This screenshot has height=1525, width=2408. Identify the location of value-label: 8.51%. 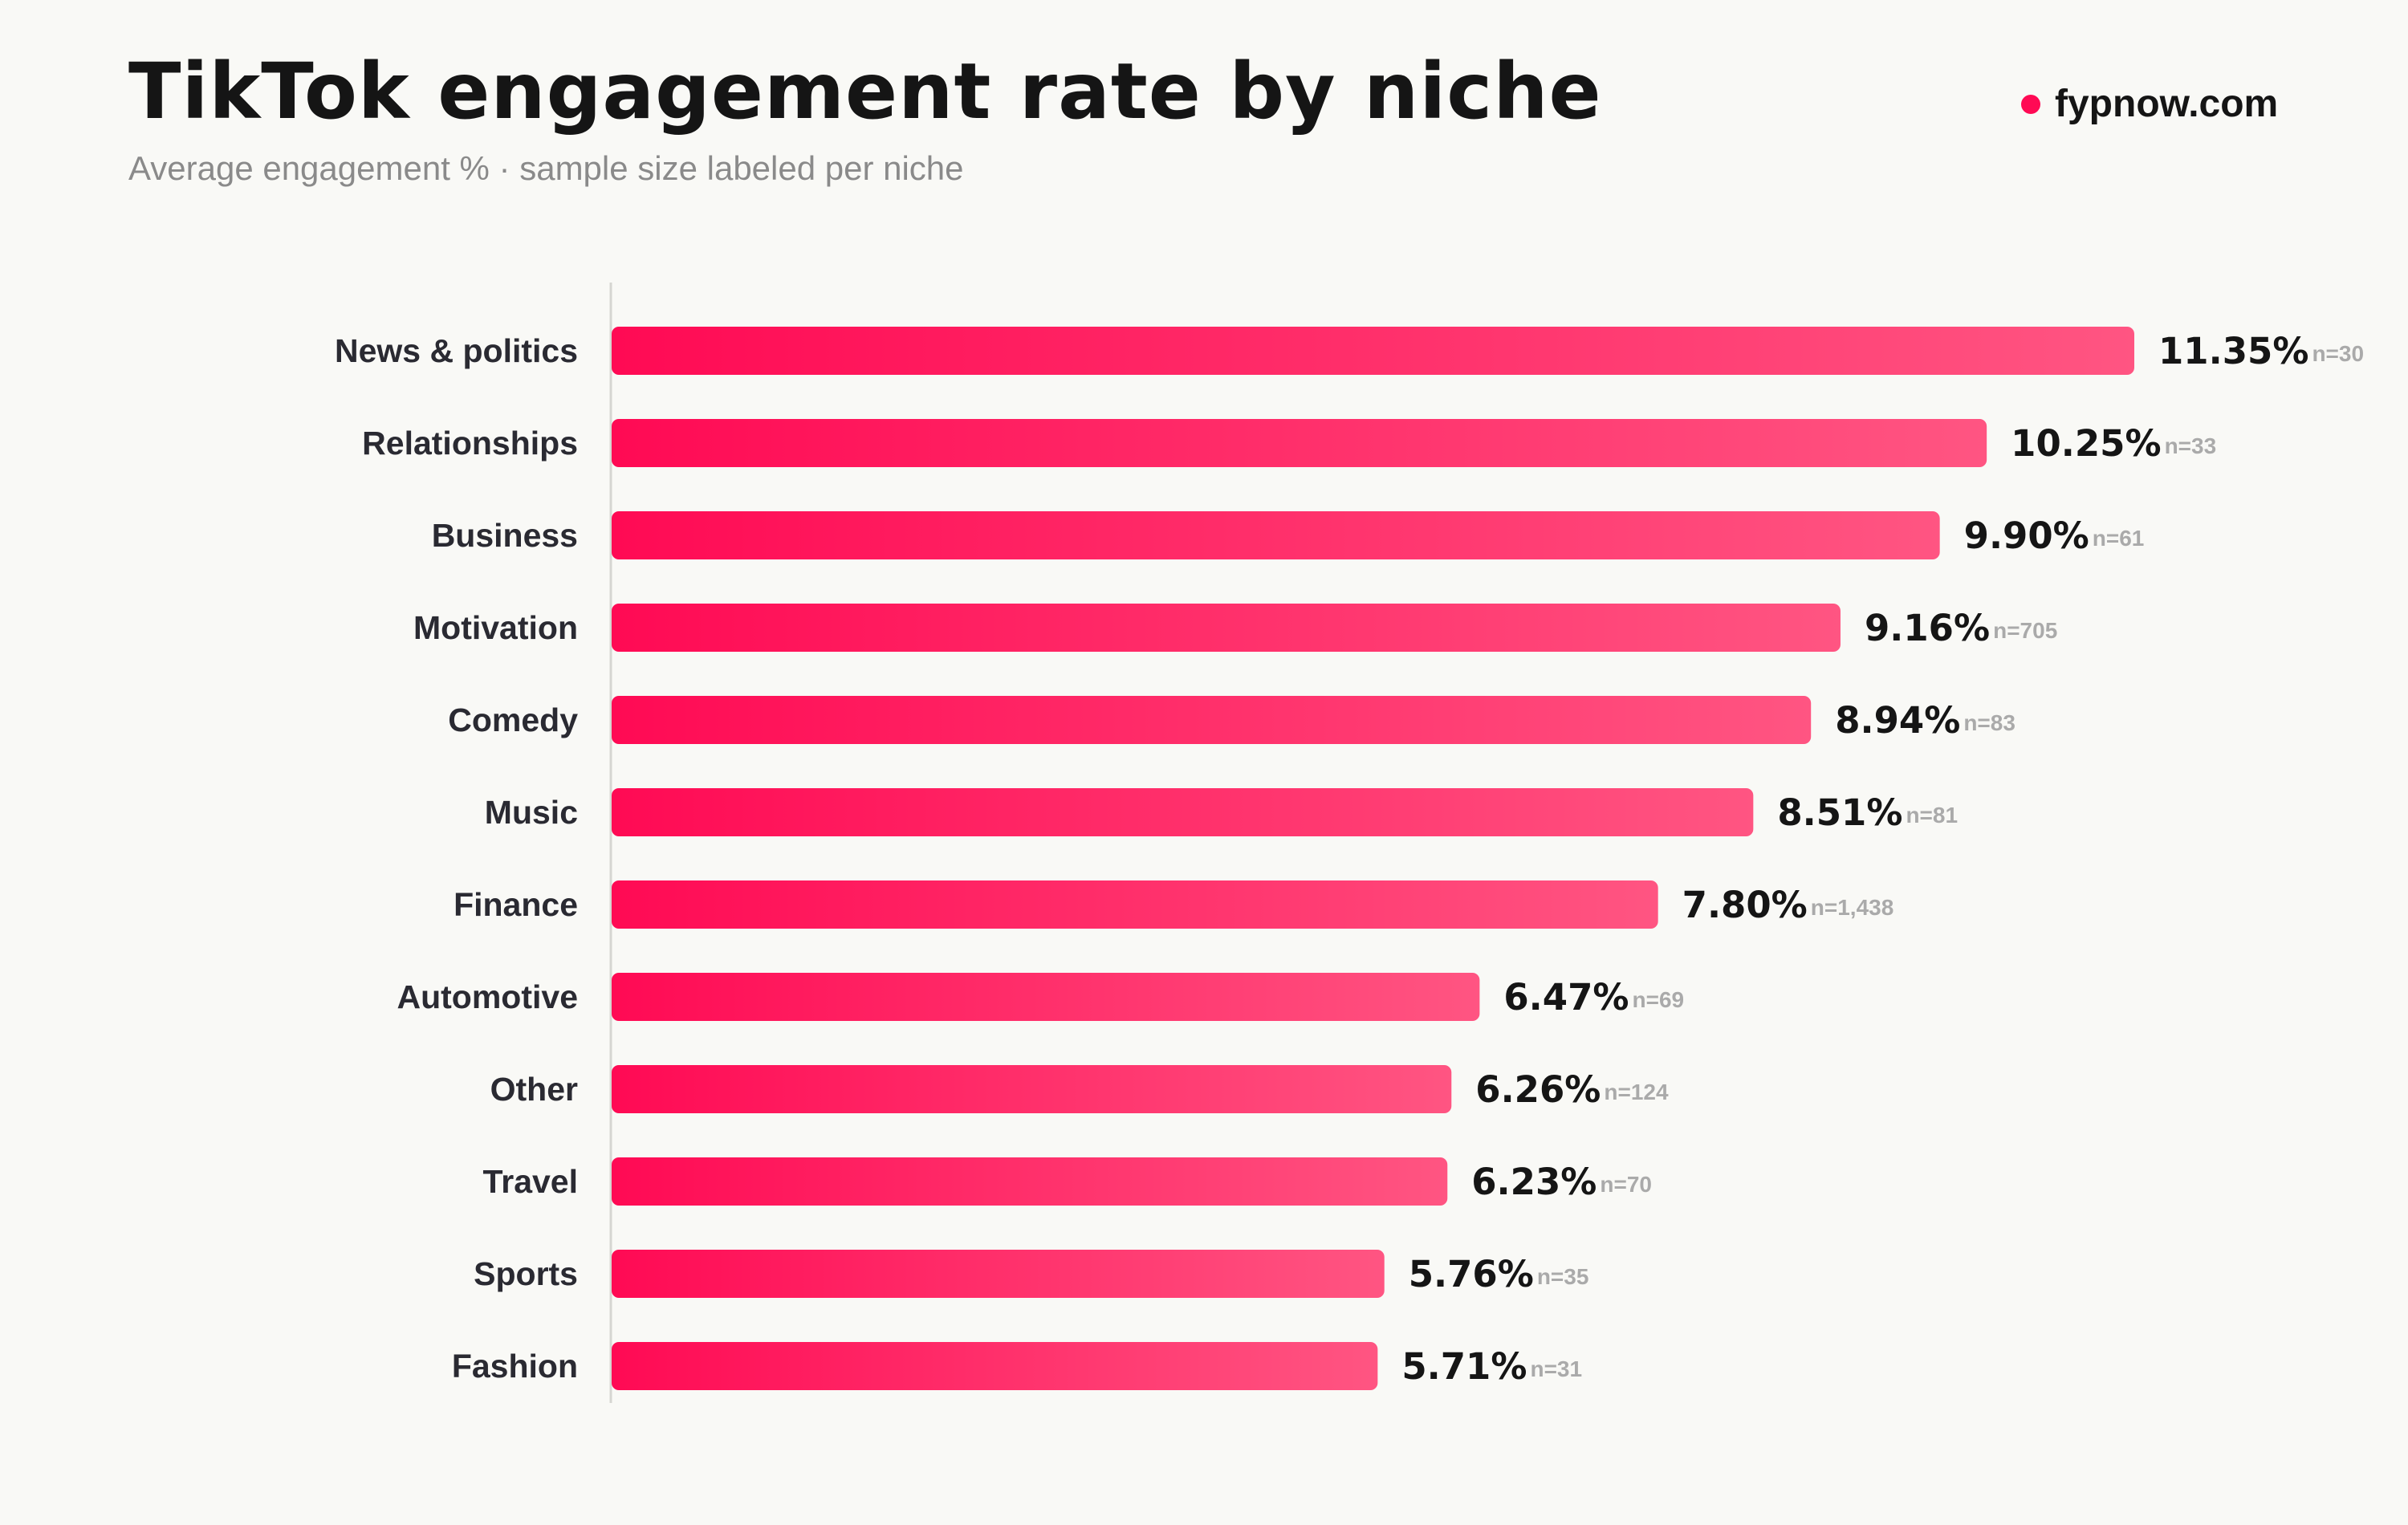
(1839, 813).